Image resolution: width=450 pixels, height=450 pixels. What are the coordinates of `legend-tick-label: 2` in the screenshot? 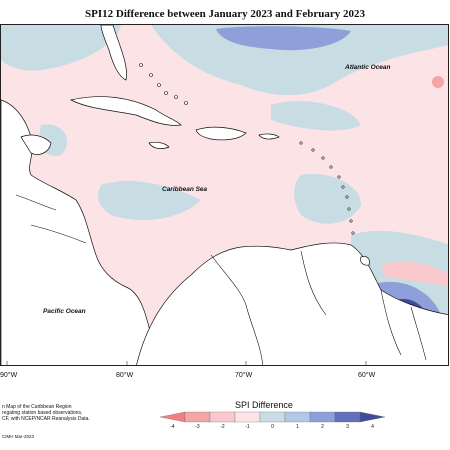 It's located at (322, 427).